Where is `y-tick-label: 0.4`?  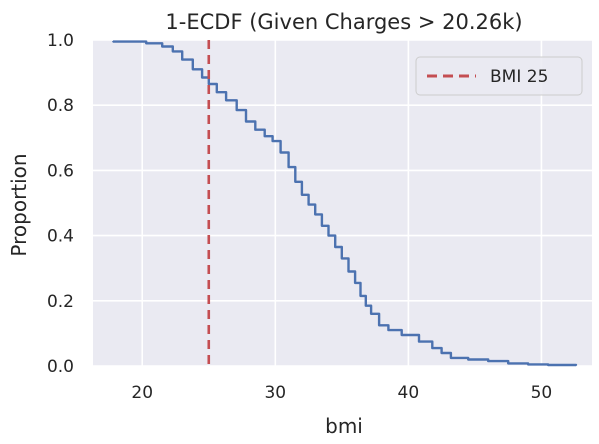
y-tick-label: 0.4 is located at coordinates (60, 237).